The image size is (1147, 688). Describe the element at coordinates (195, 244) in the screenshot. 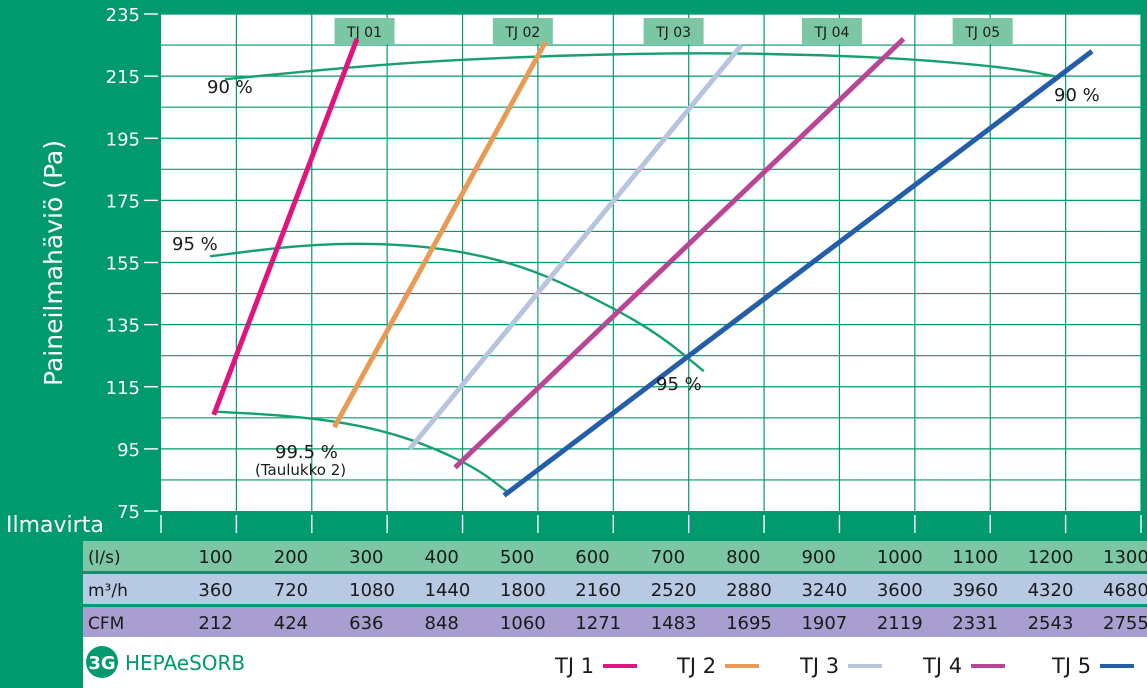

I see `label-95-left: 95 %` at that location.